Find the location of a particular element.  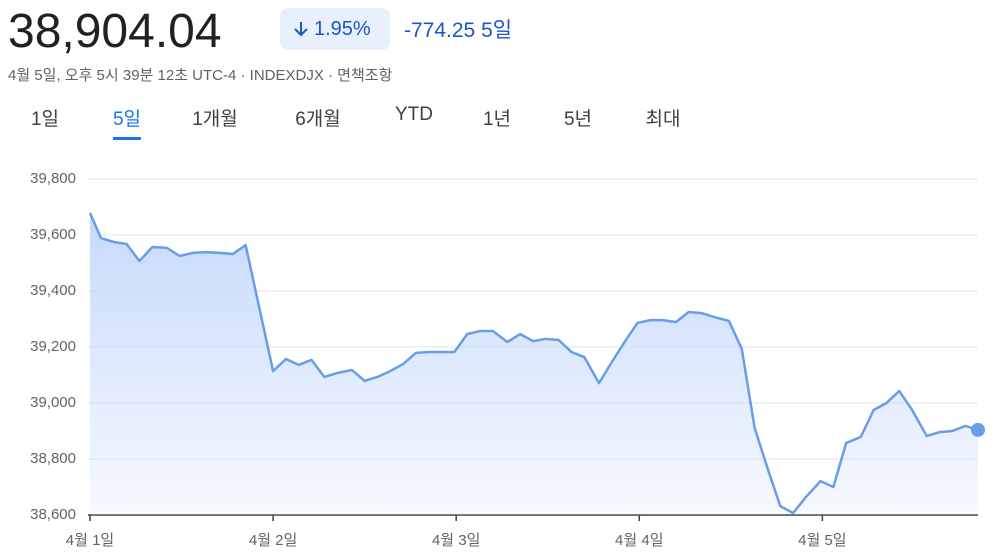

range-tab: 5일 is located at coordinates (127, 122).